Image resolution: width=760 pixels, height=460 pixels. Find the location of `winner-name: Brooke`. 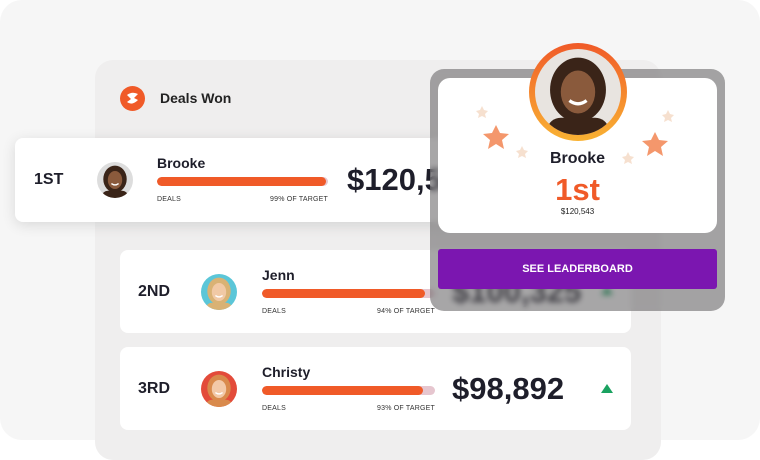

winner-name: Brooke is located at coordinates (577, 158).